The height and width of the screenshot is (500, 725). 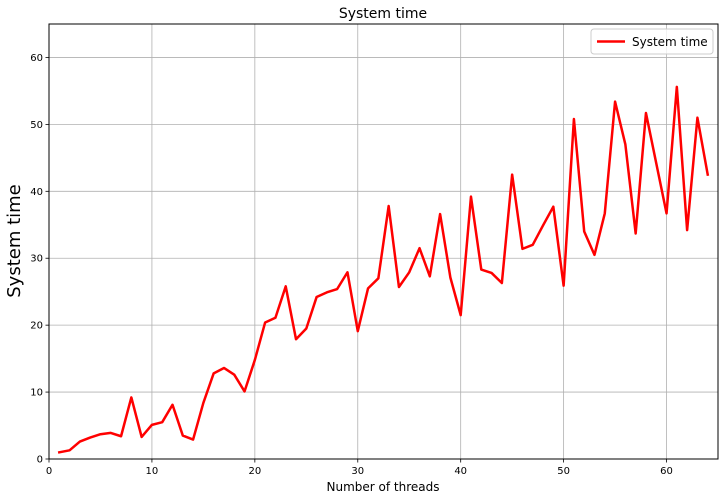 I want to click on legend-label: System time, so click(x=670, y=42).